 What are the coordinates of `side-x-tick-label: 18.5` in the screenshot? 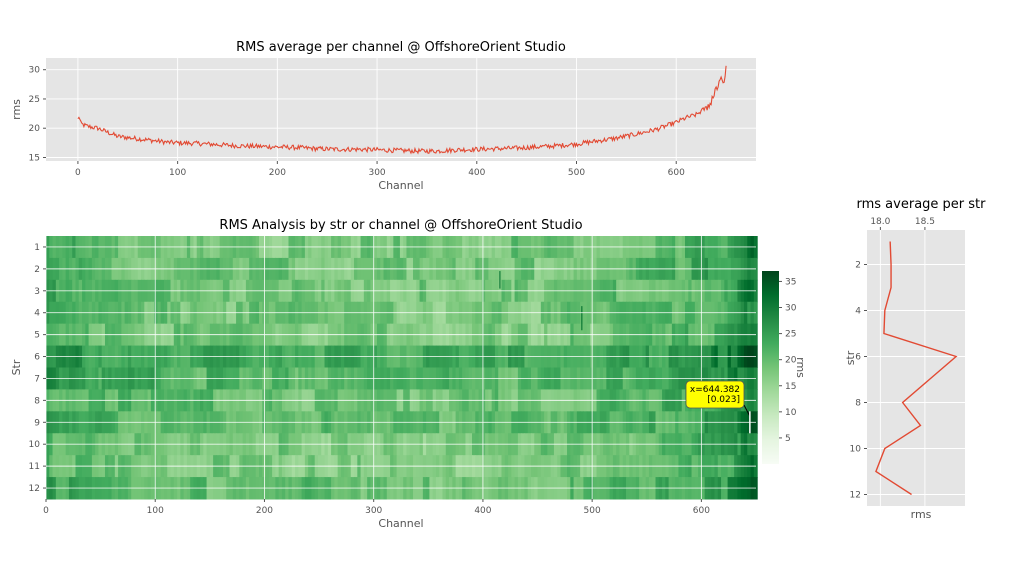 It's located at (925, 222).